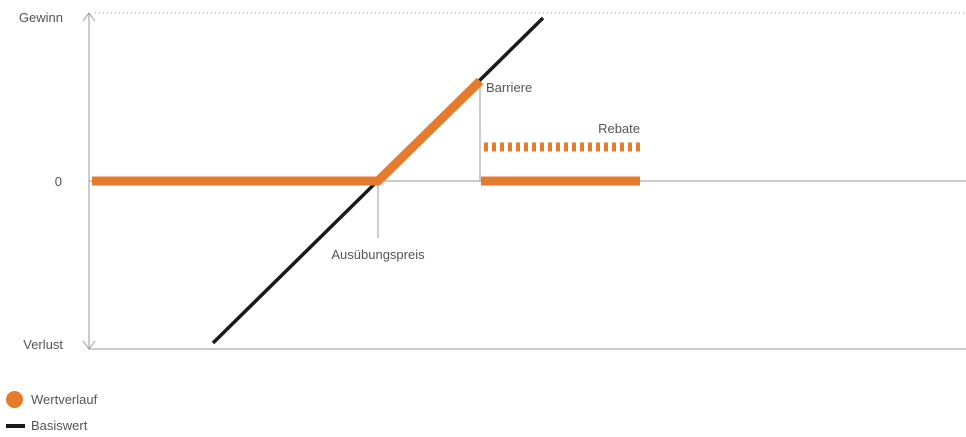 The width and height of the screenshot is (966, 437). Describe the element at coordinates (43, 344) in the screenshot. I see `y-label-verlust: Verlust` at that location.